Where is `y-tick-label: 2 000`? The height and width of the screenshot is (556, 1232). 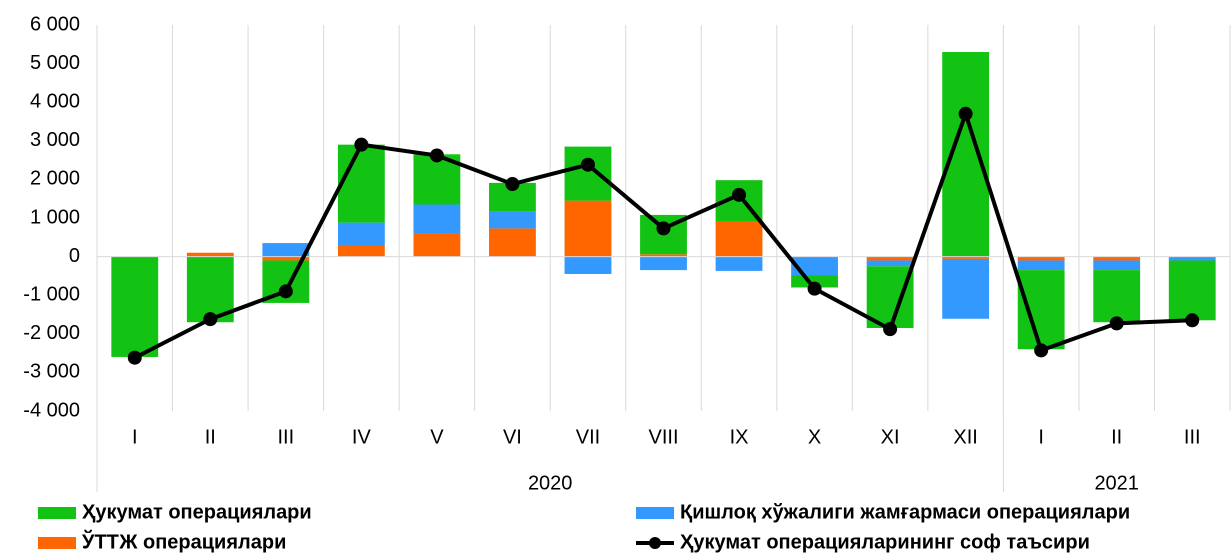 y-tick-label: 2 000 is located at coordinates (55, 179).